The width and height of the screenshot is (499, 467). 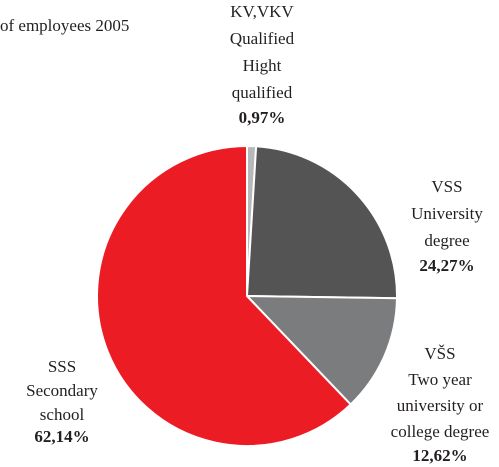 I want to click on slice-description: school, so click(x=62, y=414).